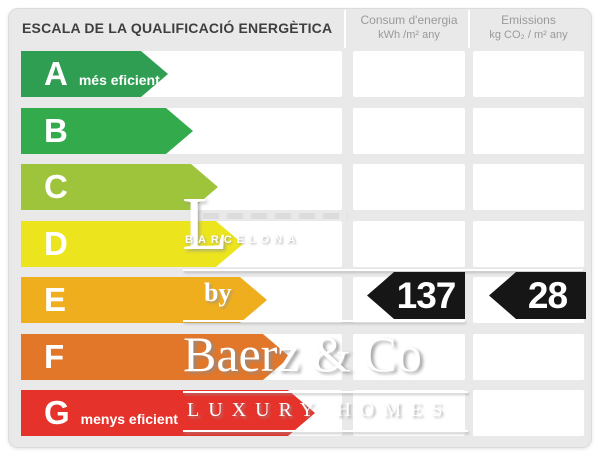 Image resolution: width=600 pixels, height=456 pixels. What do you see at coordinates (56, 243) in the screenshot?
I see `rating-letter: D` at bounding box center [56, 243].